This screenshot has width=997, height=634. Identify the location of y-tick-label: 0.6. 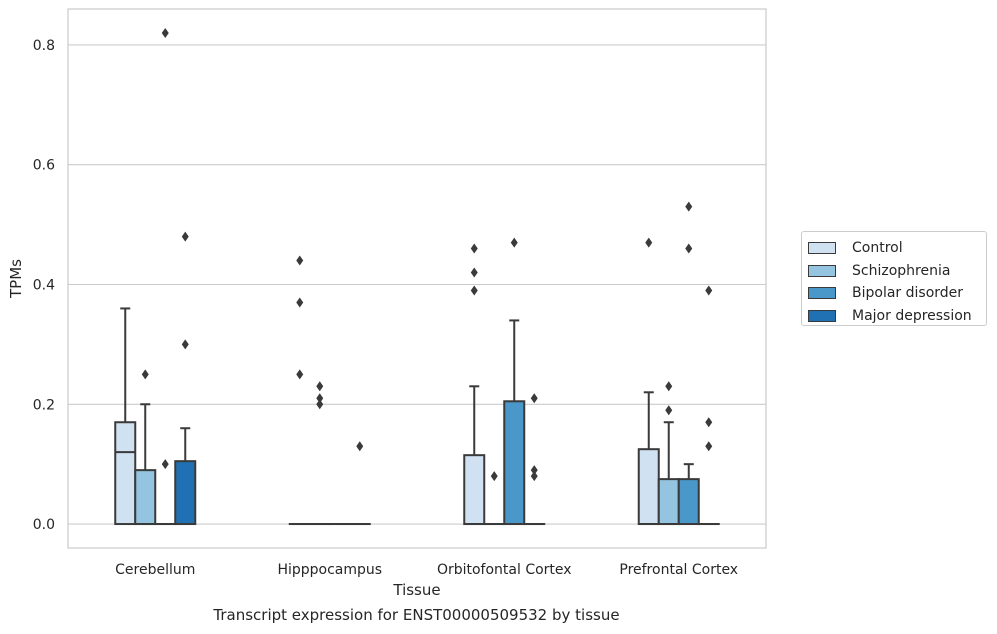
(44, 166).